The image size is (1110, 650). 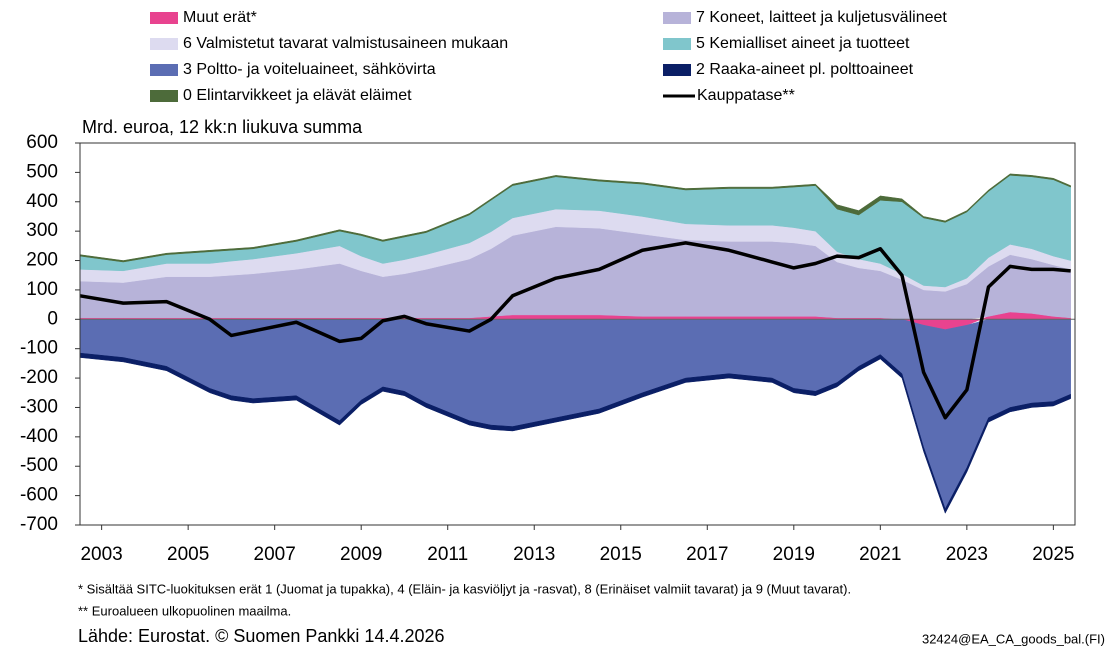 What do you see at coordinates (794, 554) in the screenshot?
I see `x-tick-label: 2019` at bounding box center [794, 554].